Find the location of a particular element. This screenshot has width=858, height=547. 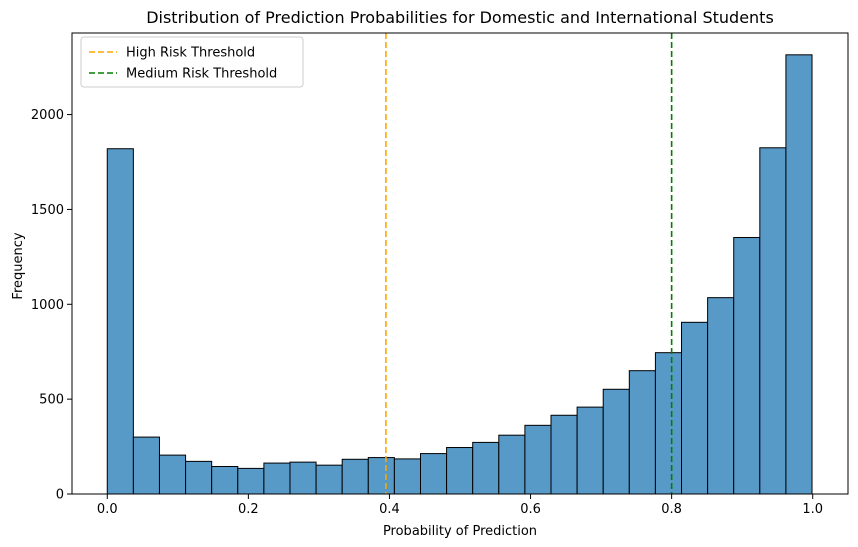

x-tick-label: 1.0 is located at coordinates (812, 509).